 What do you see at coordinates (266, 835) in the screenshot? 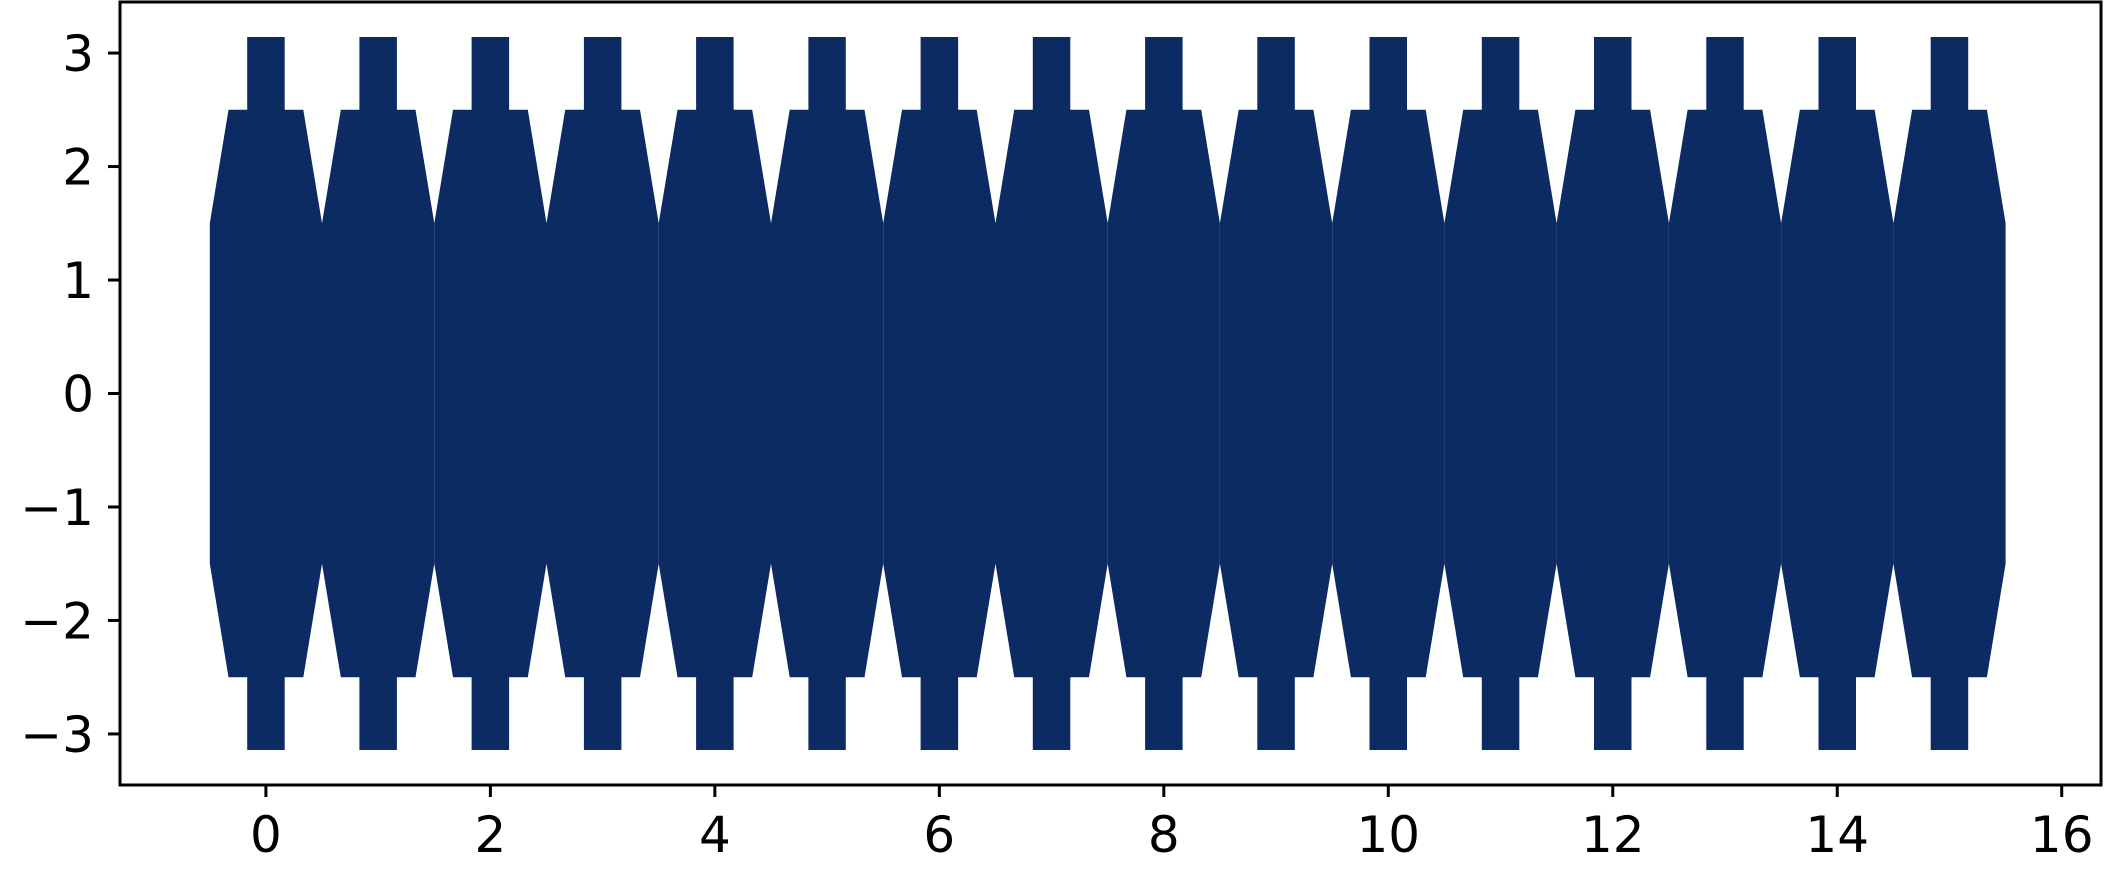
I see `x-tick-label: 0` at bounding box center [266, 835].